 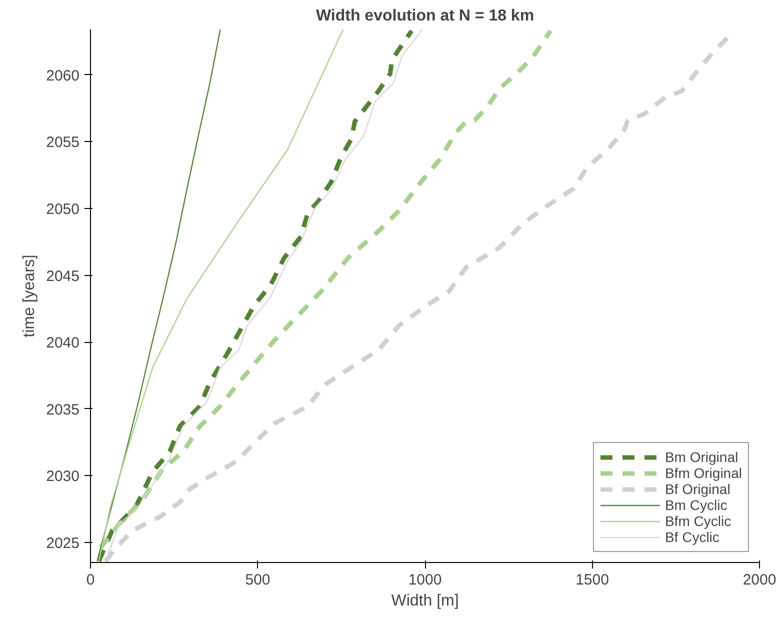 What do you see at coordinates (592, 580) in the screenshot?
I see `x-tick-label: 1500` at bounding box center [592, 580].